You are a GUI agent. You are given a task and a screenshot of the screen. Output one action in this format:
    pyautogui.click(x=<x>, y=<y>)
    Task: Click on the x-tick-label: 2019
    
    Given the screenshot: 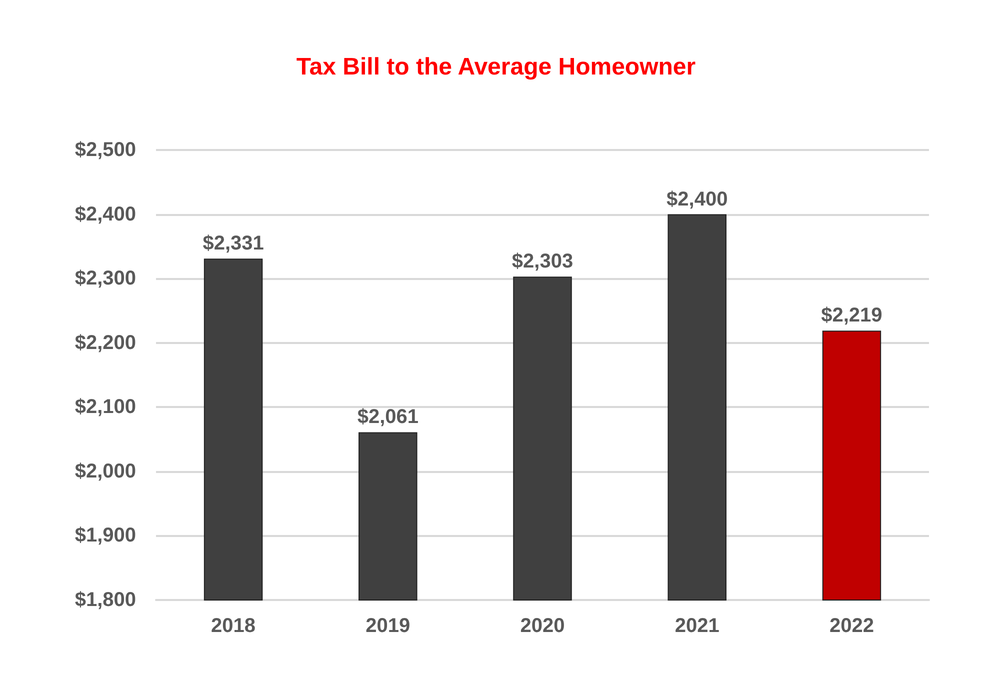 What is the action you would take?
    pyautogui.click(x=388, y=626)
    